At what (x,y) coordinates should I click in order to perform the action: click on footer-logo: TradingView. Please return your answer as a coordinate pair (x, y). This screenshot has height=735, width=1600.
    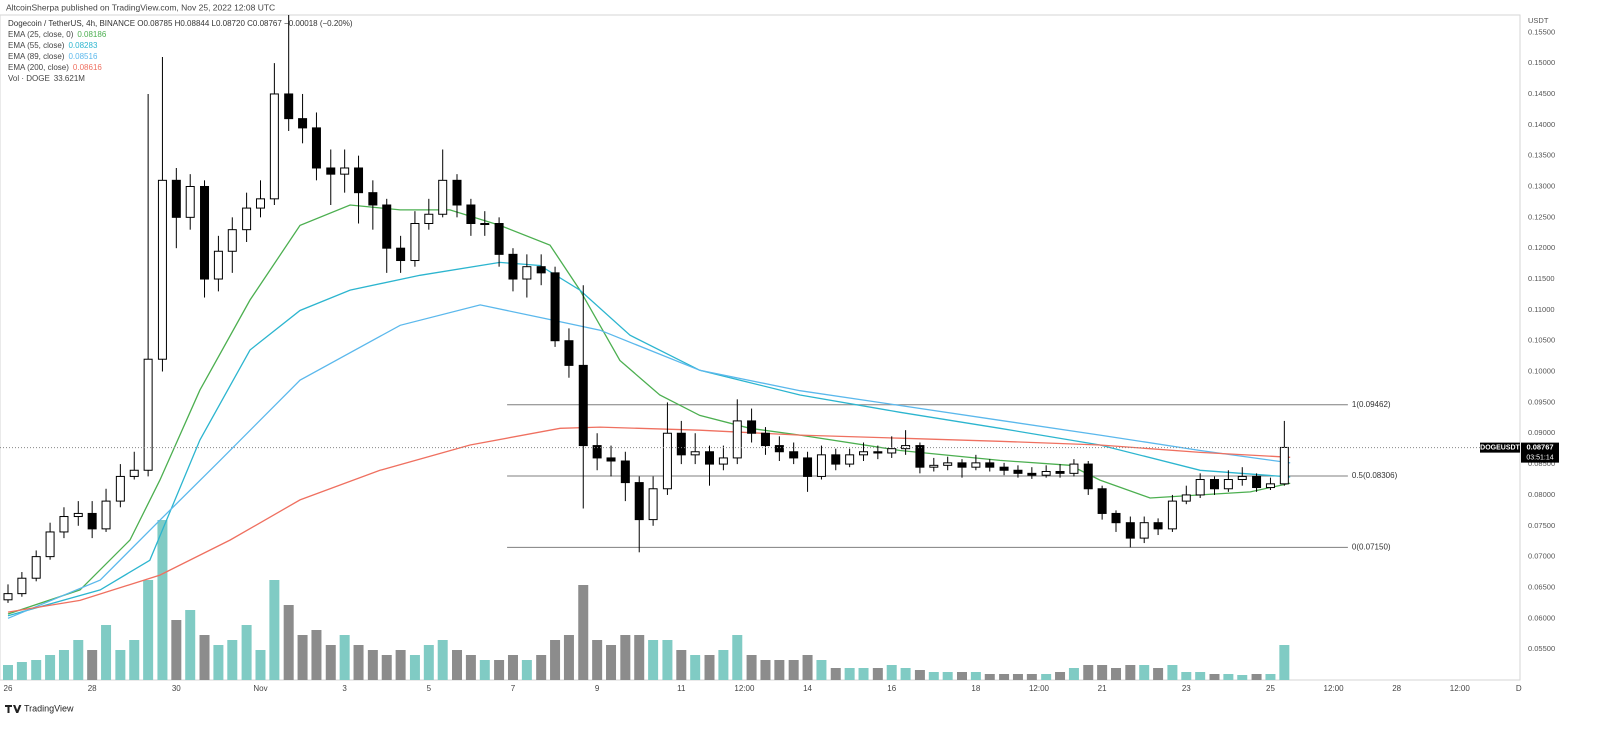
    Looking at the image, I should click on (39, 708).